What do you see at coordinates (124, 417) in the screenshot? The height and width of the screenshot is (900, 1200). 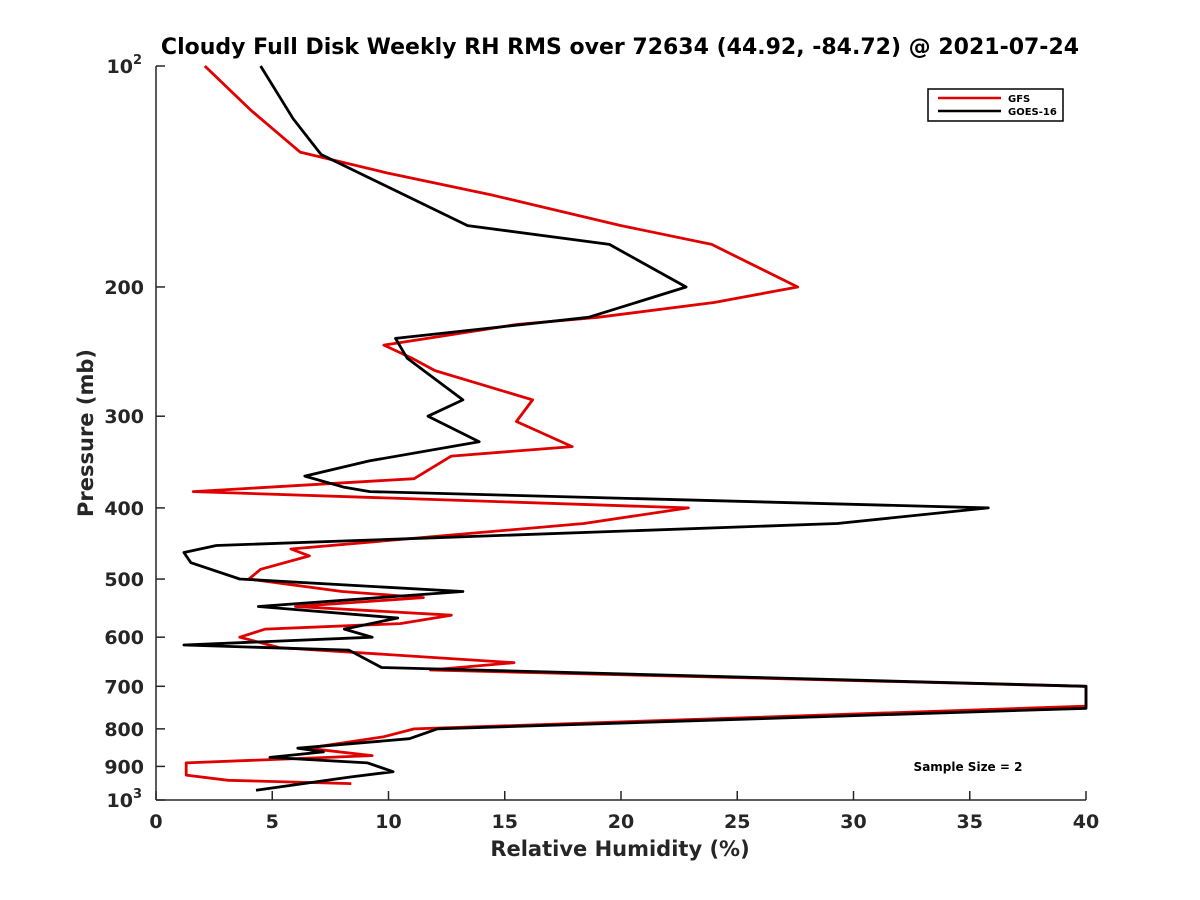 I see `y-tick-label: 300` at bounding box center [124, 417].